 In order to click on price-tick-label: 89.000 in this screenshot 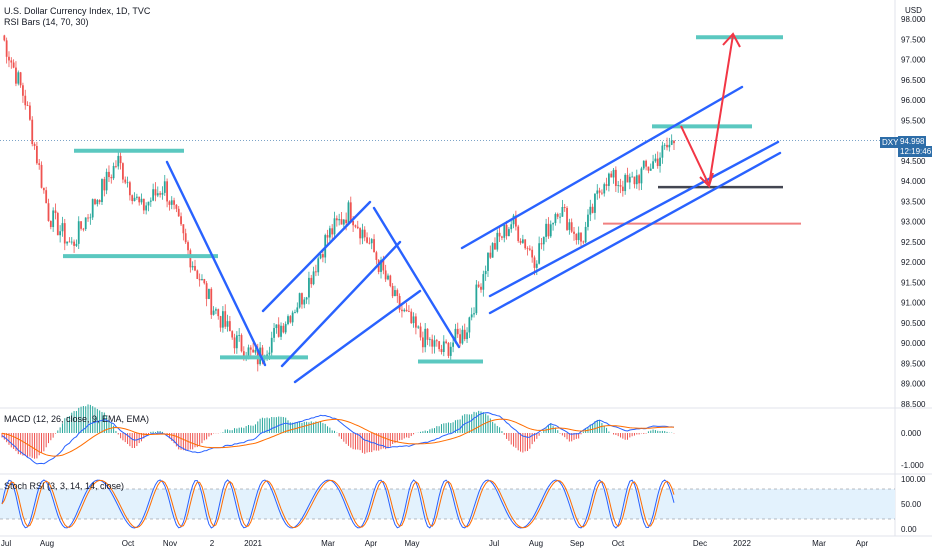, I will do `click(913, 384)`.